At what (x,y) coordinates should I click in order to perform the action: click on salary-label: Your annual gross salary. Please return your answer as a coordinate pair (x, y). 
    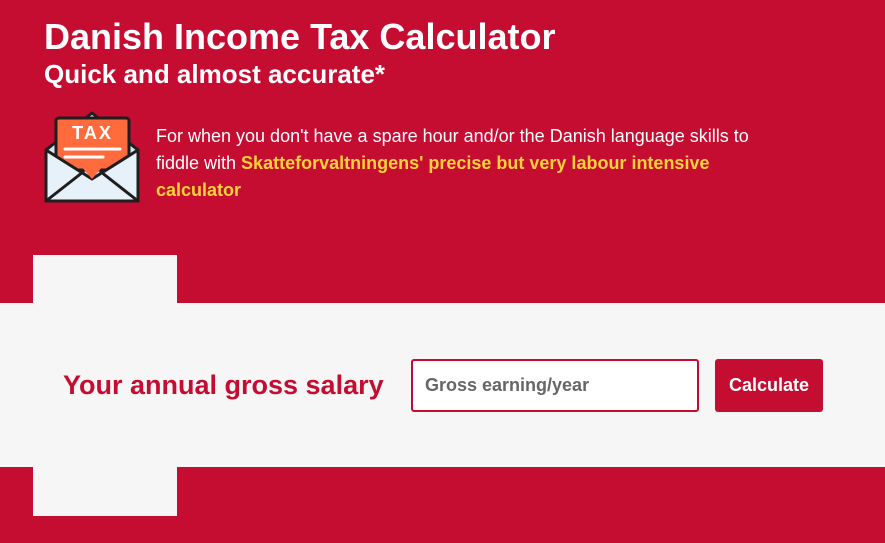
    Looking at the image, I should click on (223, 385).